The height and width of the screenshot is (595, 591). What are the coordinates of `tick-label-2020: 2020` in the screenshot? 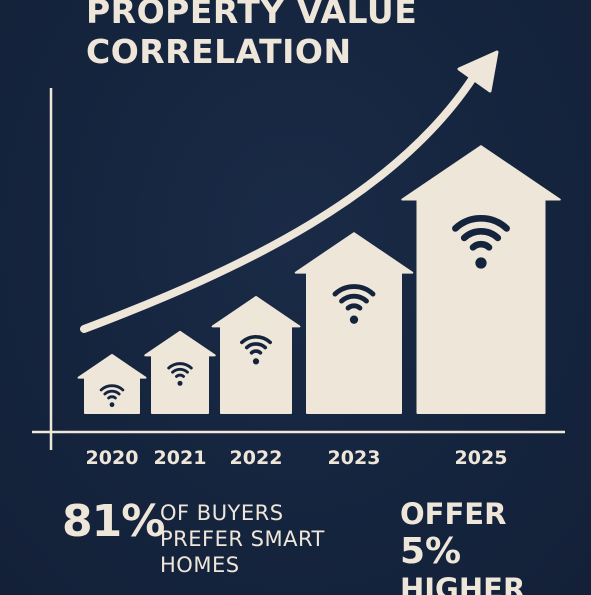 It's located at (112, 458).